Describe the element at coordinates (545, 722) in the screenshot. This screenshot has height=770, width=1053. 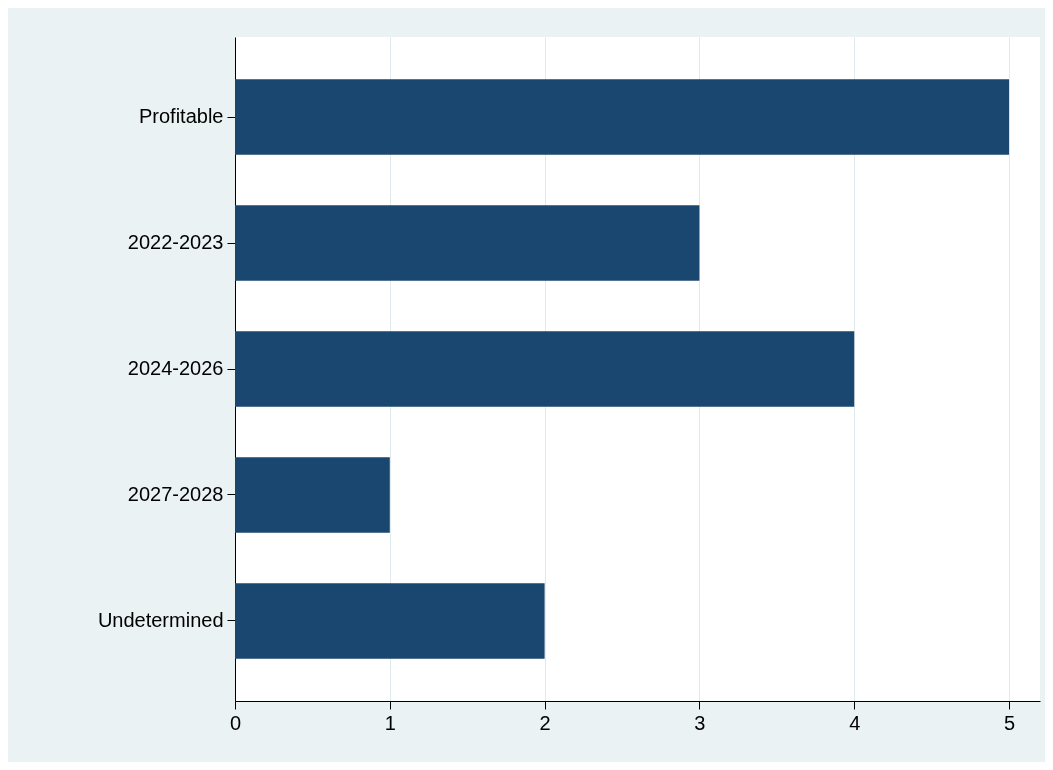
I see `x-tick-label: 2` at that location.